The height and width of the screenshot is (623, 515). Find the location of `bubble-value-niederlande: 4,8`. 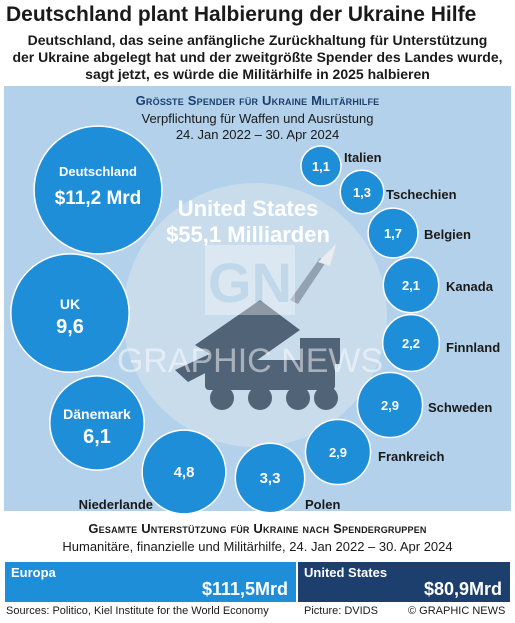

bubble-value-niederlande: 4,8 is located at coordinates (184, 472).